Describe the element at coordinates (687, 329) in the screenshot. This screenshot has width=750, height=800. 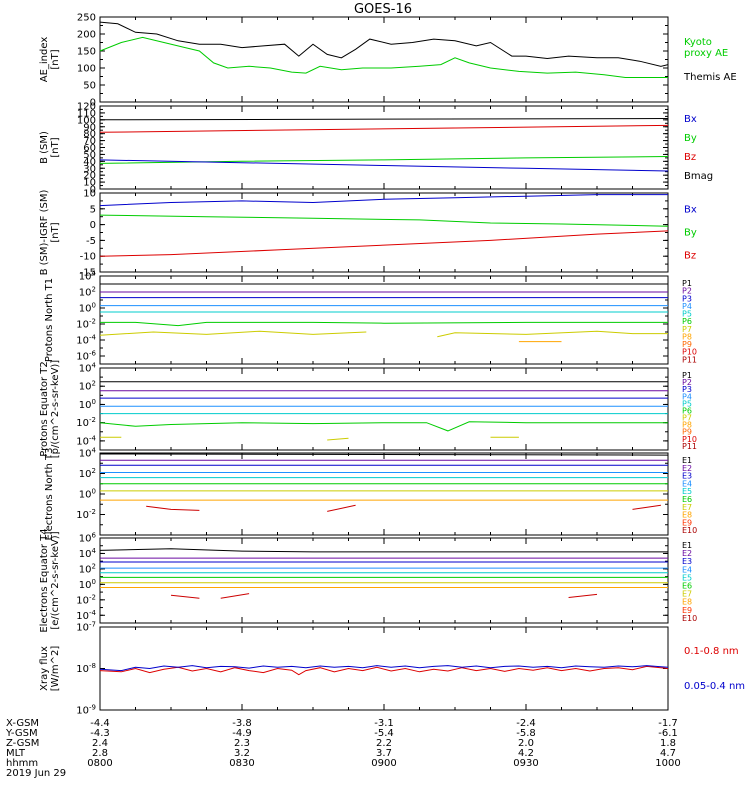
I see `legend-label: P7` at that location.